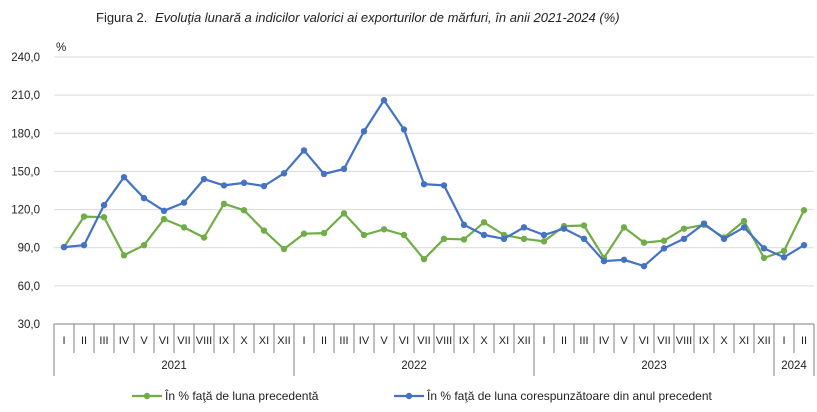 The height and width of the screenshot is (412, 817). What do you see at coordinates (654, 366) in the screenshot?
I see `x-year-label: 2023` at bounding box center [654, 366].